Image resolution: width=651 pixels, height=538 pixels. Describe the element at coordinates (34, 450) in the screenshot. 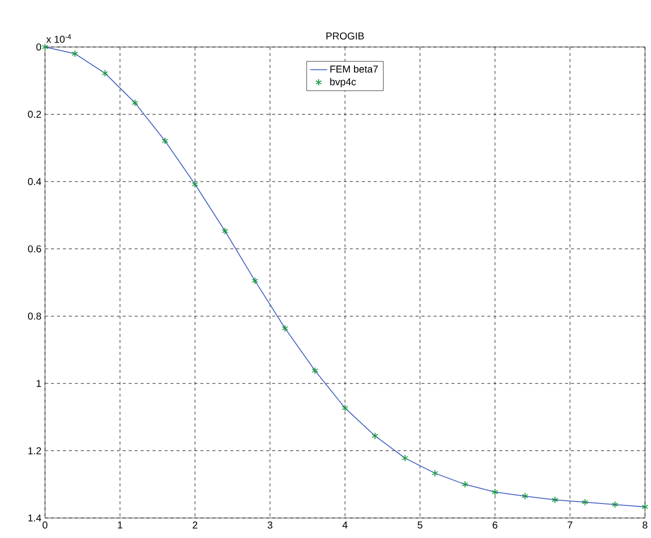

I see `y-tick-label: 1.2` at that location.